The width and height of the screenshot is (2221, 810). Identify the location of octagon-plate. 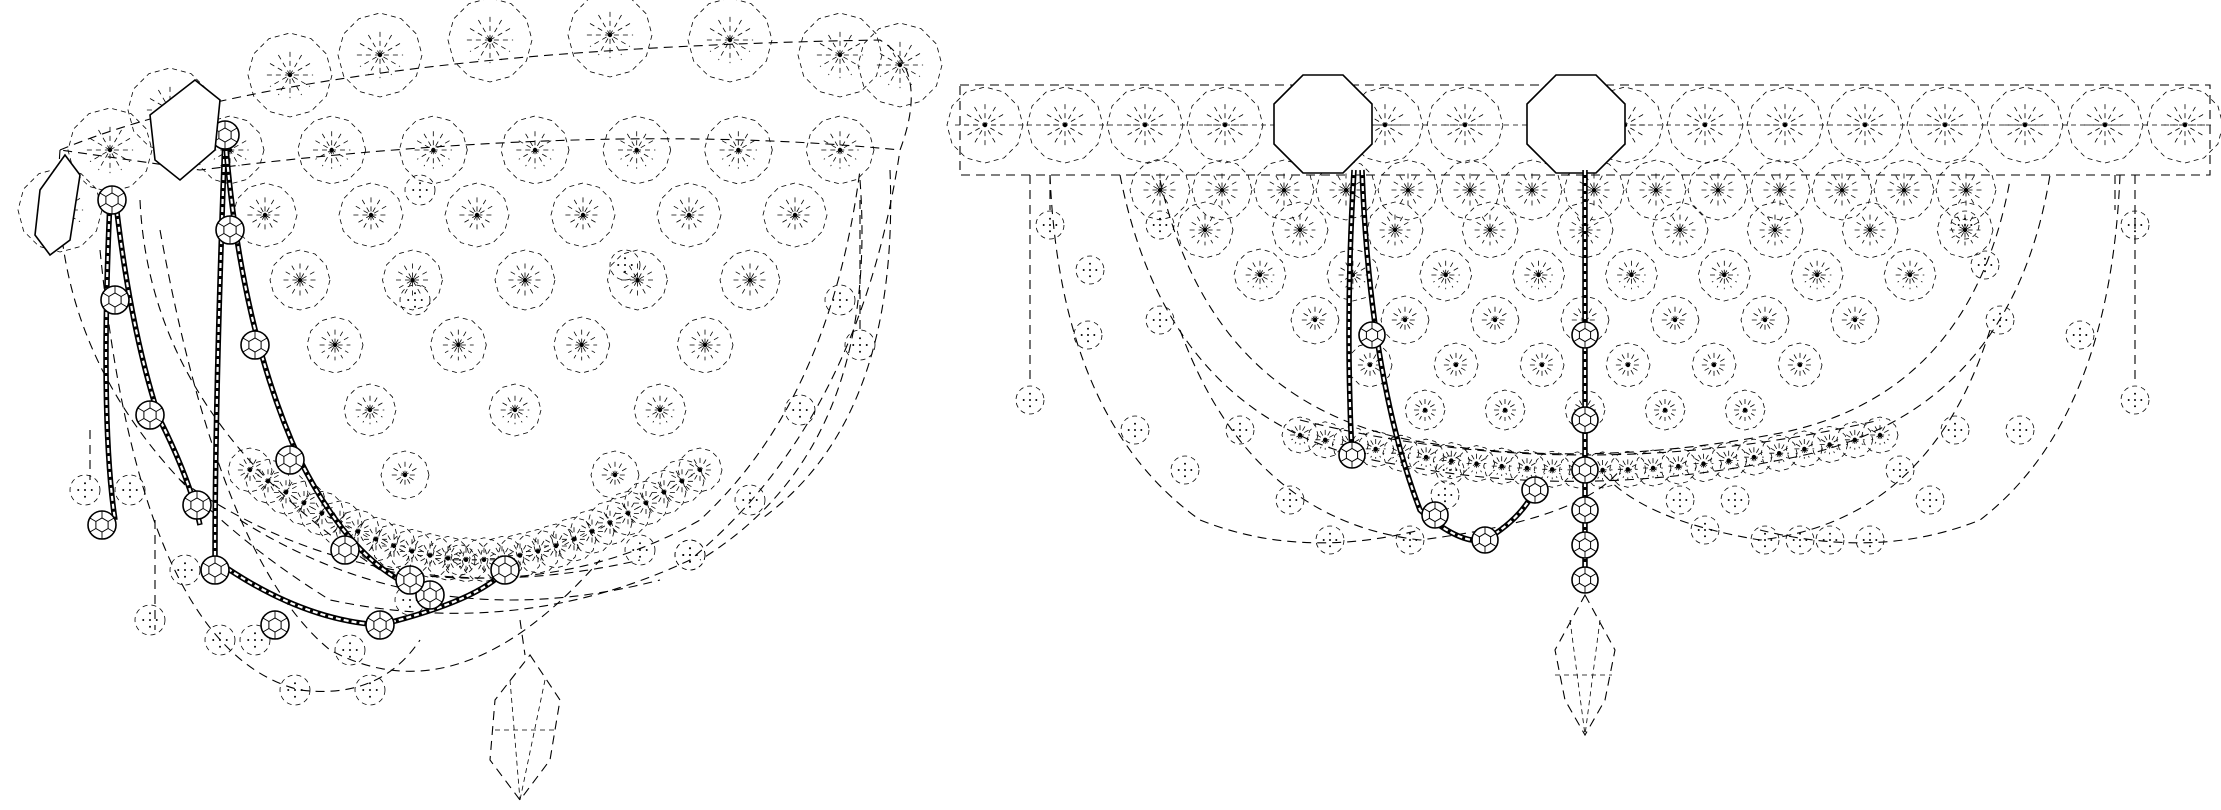
(1576, 124).